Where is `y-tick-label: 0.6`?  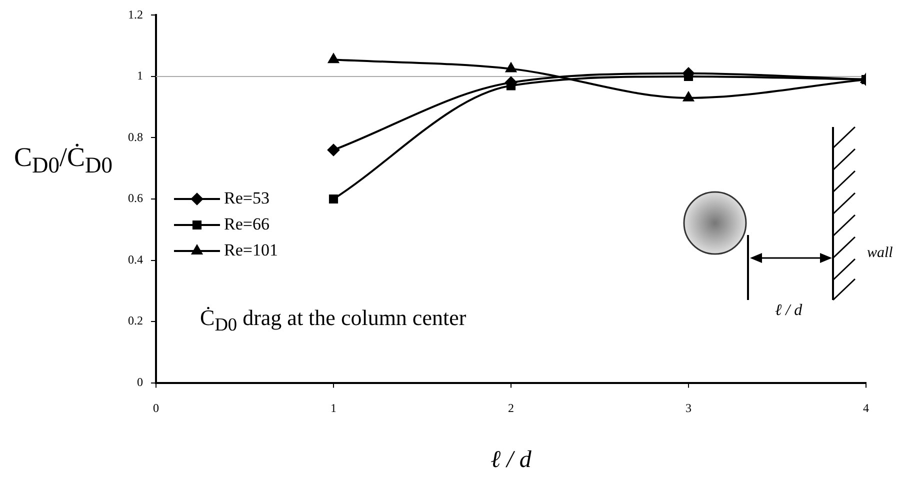
y-tick-label: 0.6 is located at coordinates (135, 198).